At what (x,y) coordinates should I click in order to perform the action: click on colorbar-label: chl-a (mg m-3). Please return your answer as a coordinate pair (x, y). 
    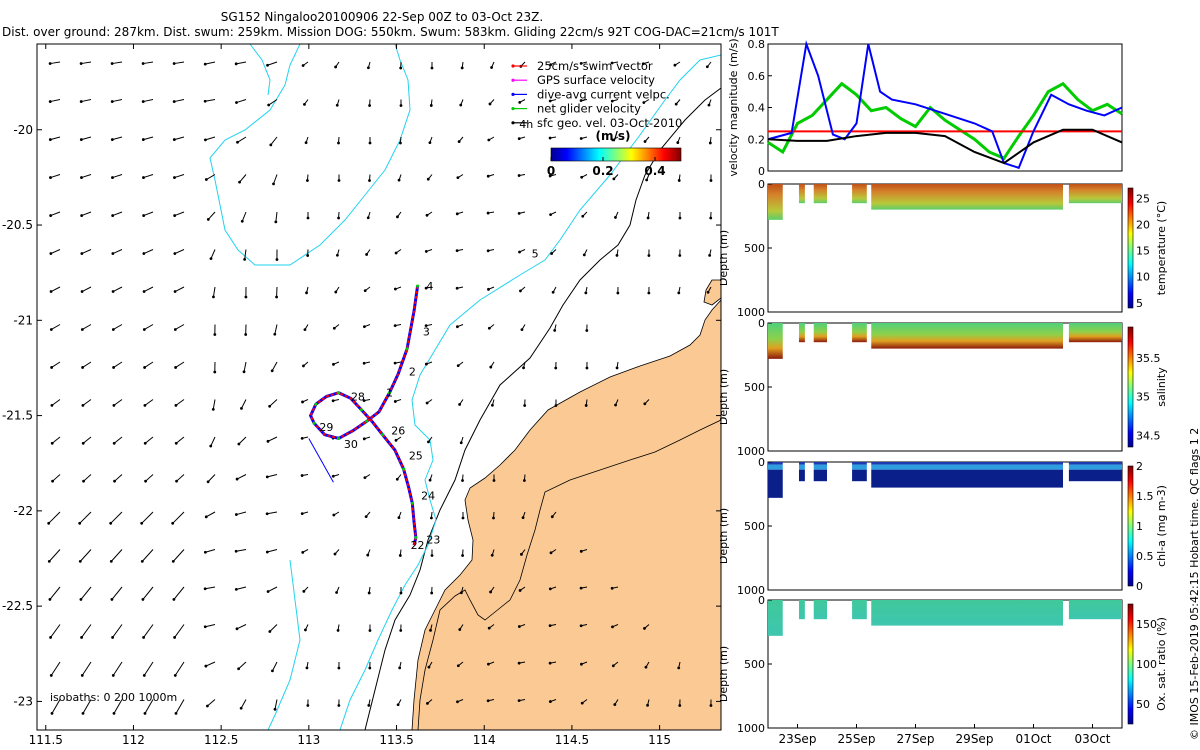
    Looking at the image, I should click on (1161, 526).